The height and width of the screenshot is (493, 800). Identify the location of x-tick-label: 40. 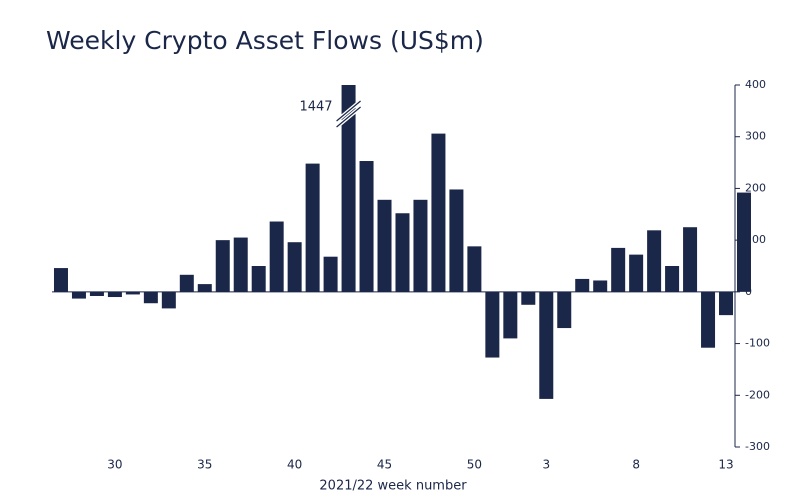
(294, 465).